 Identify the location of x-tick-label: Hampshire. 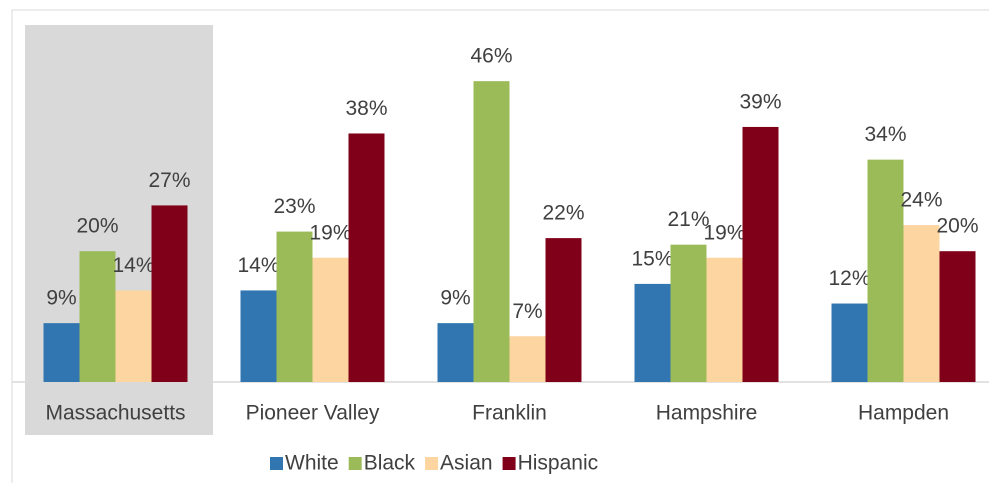
(707, 413).